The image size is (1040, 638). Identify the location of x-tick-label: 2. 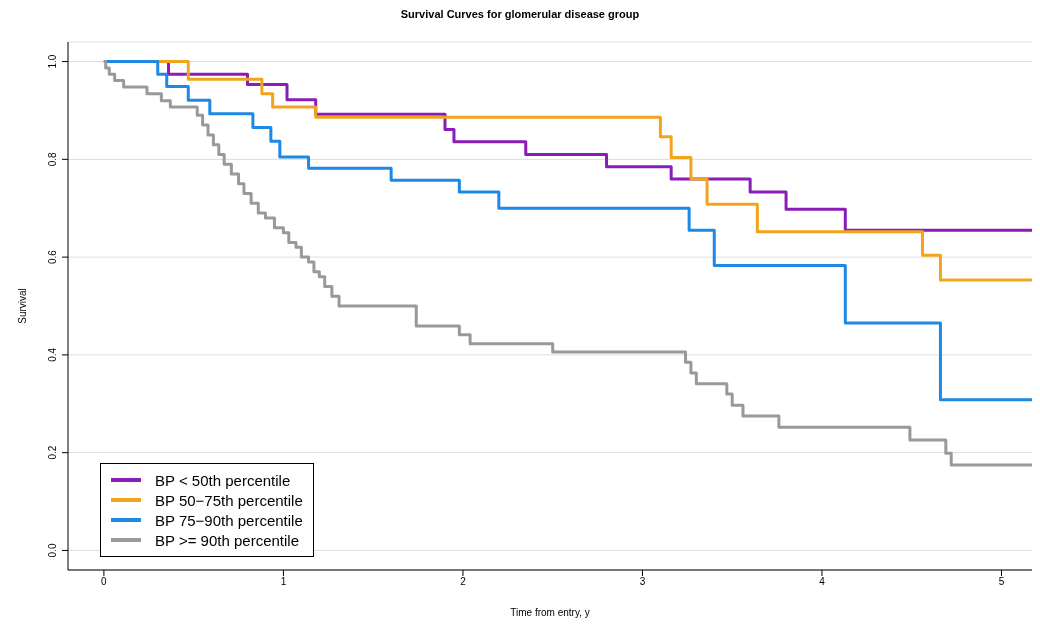
(463, 582).